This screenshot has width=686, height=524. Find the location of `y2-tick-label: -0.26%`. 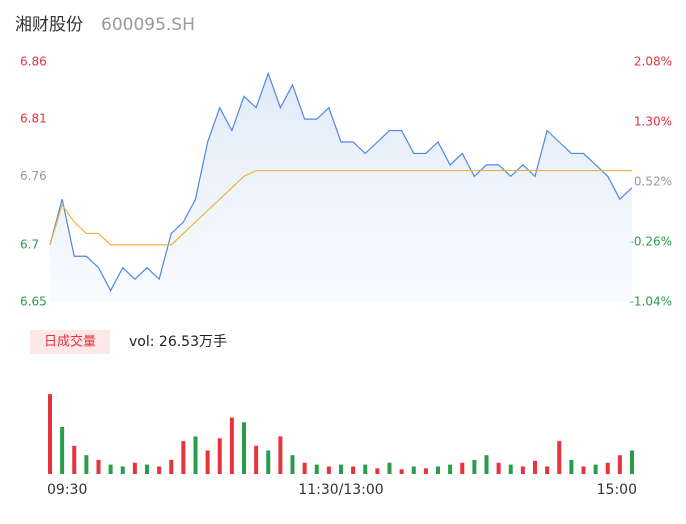

y2-tick-label: -0.26% is located at coordinates (651, 242).